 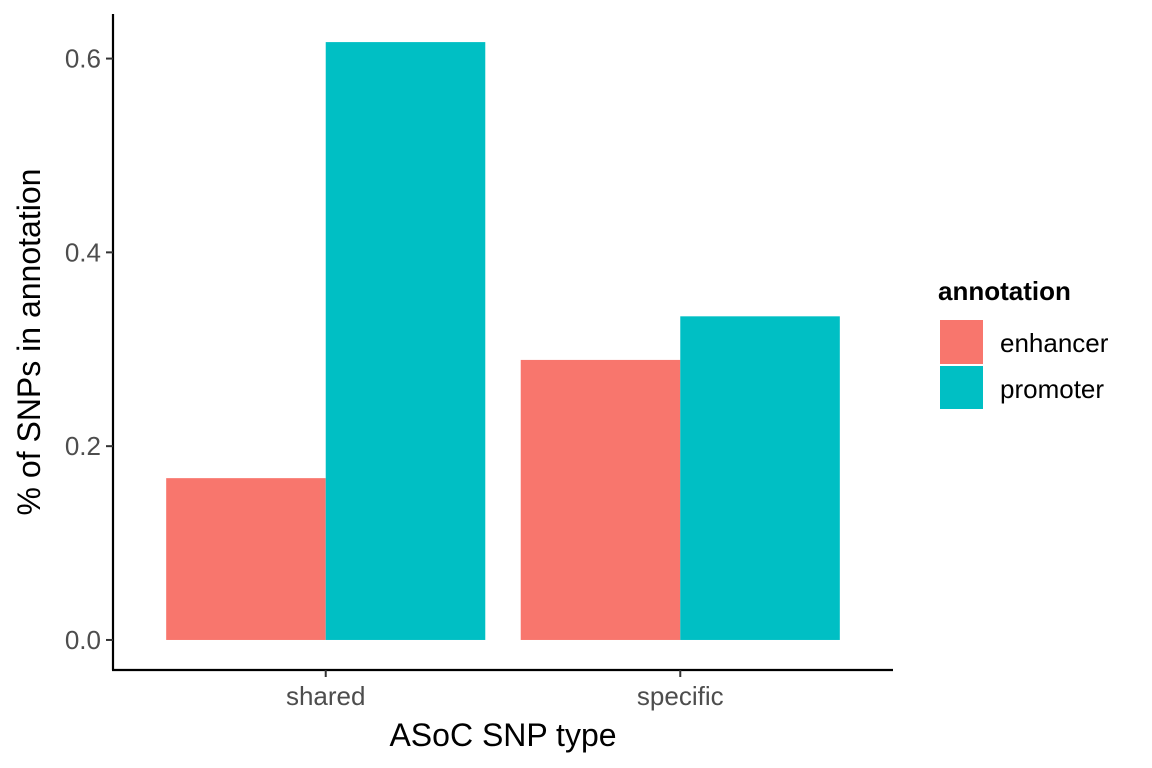 I want to click on legend-label-enhancer: enhancer, so click(x=1054, y=343).